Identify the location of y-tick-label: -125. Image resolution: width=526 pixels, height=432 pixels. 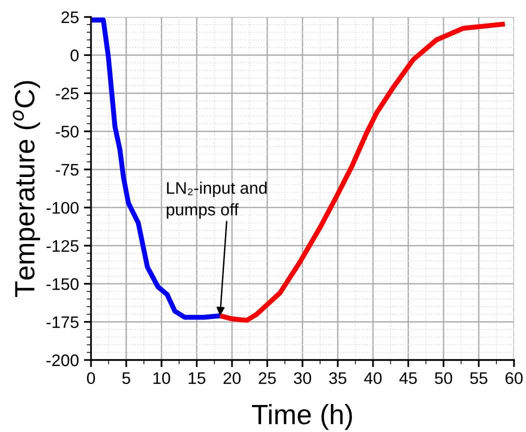
(62, 246).